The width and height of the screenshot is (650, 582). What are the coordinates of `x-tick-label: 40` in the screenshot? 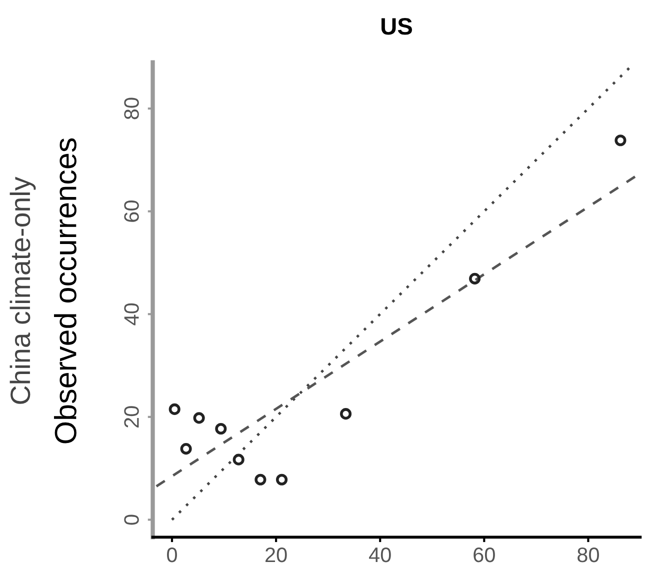 It's located at (380, 554).